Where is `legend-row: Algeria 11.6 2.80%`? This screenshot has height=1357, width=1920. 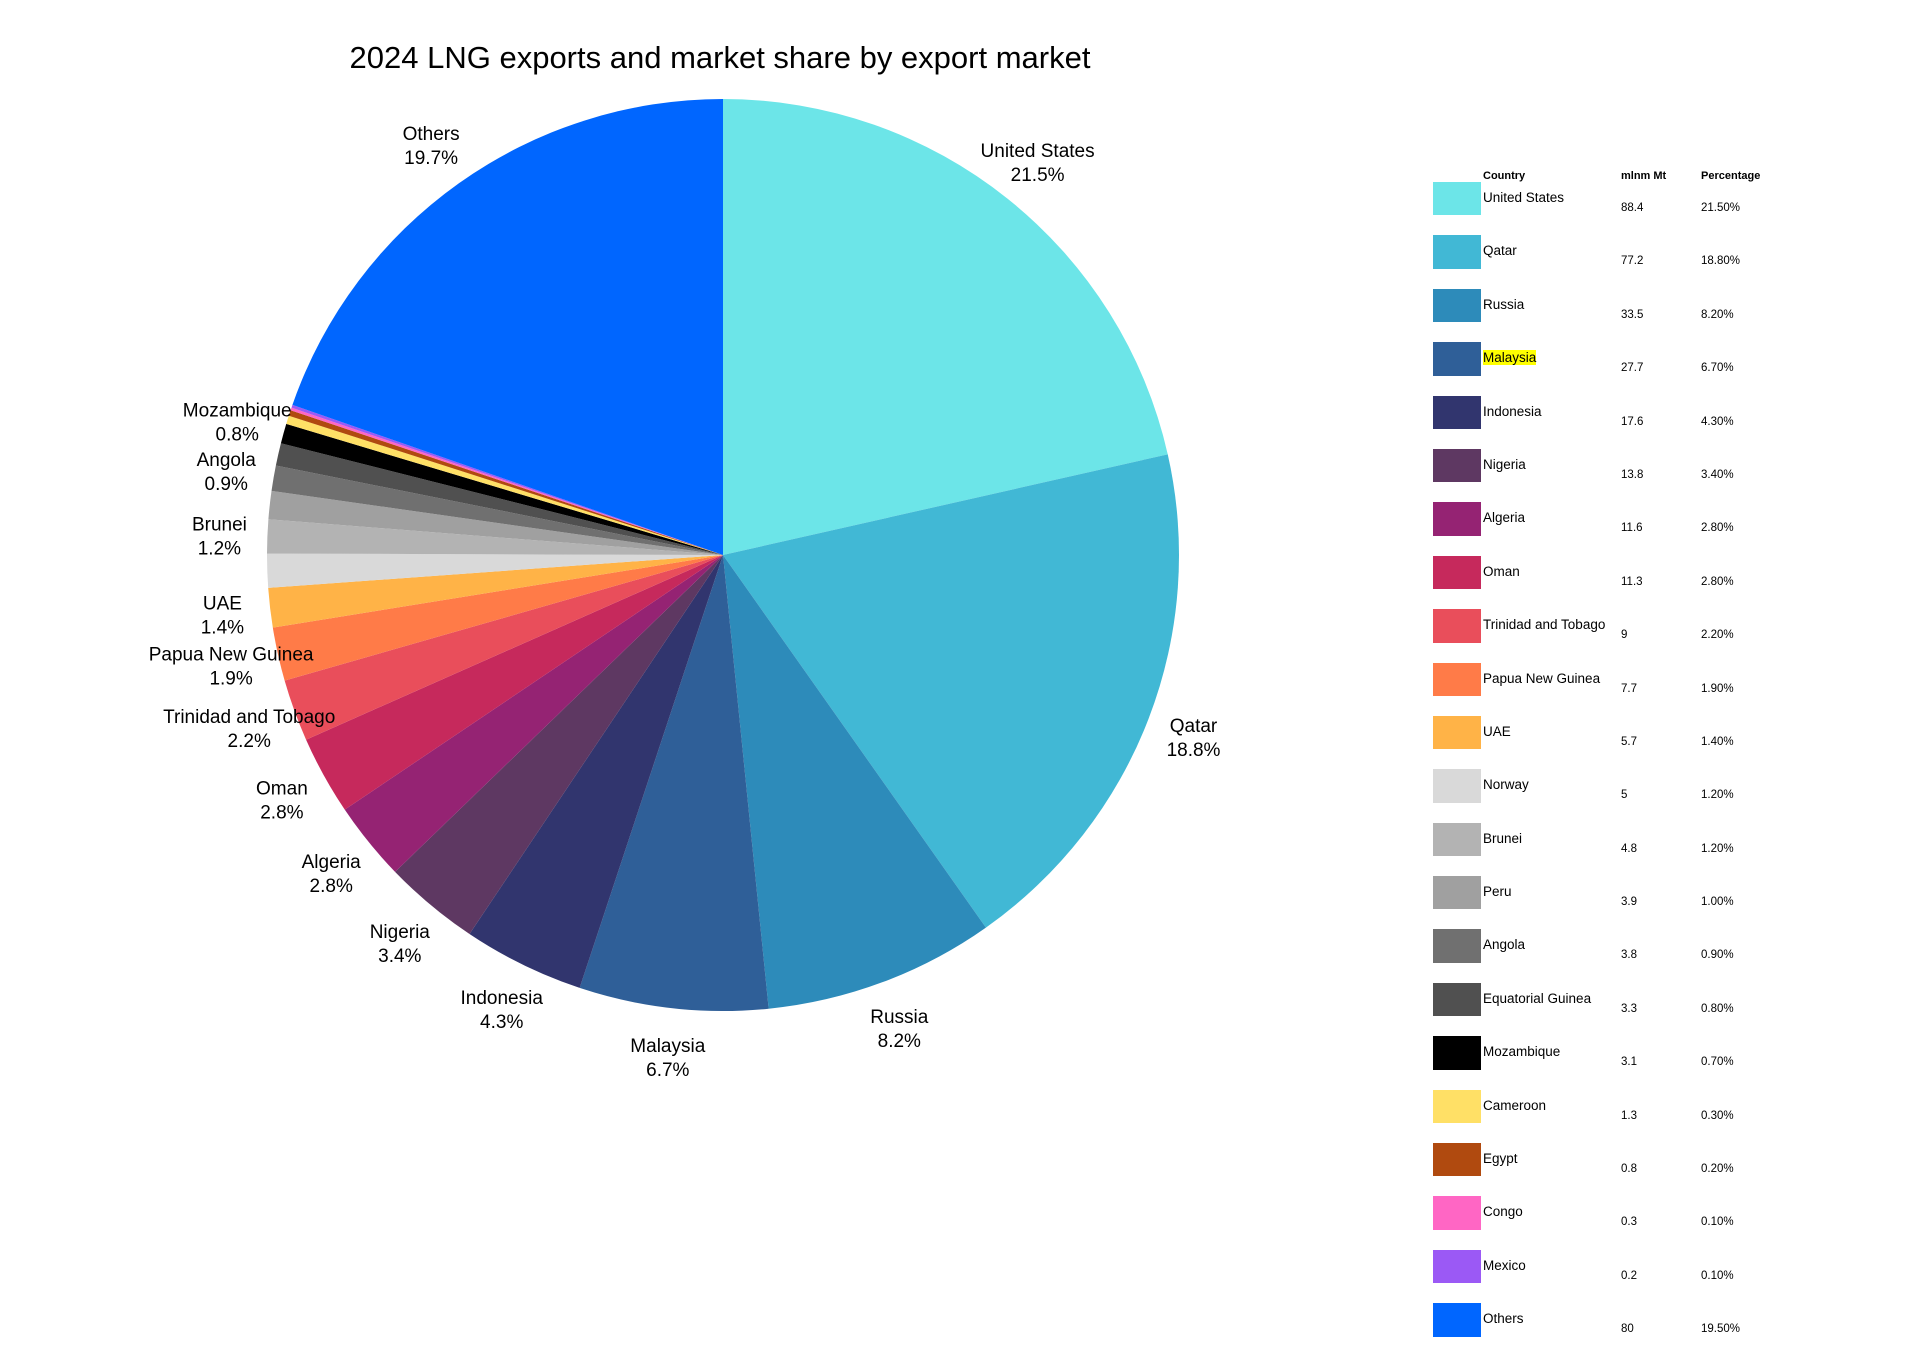 legend-row: Algeria 11.6 2.80% is located at coordinates (1607, 528).